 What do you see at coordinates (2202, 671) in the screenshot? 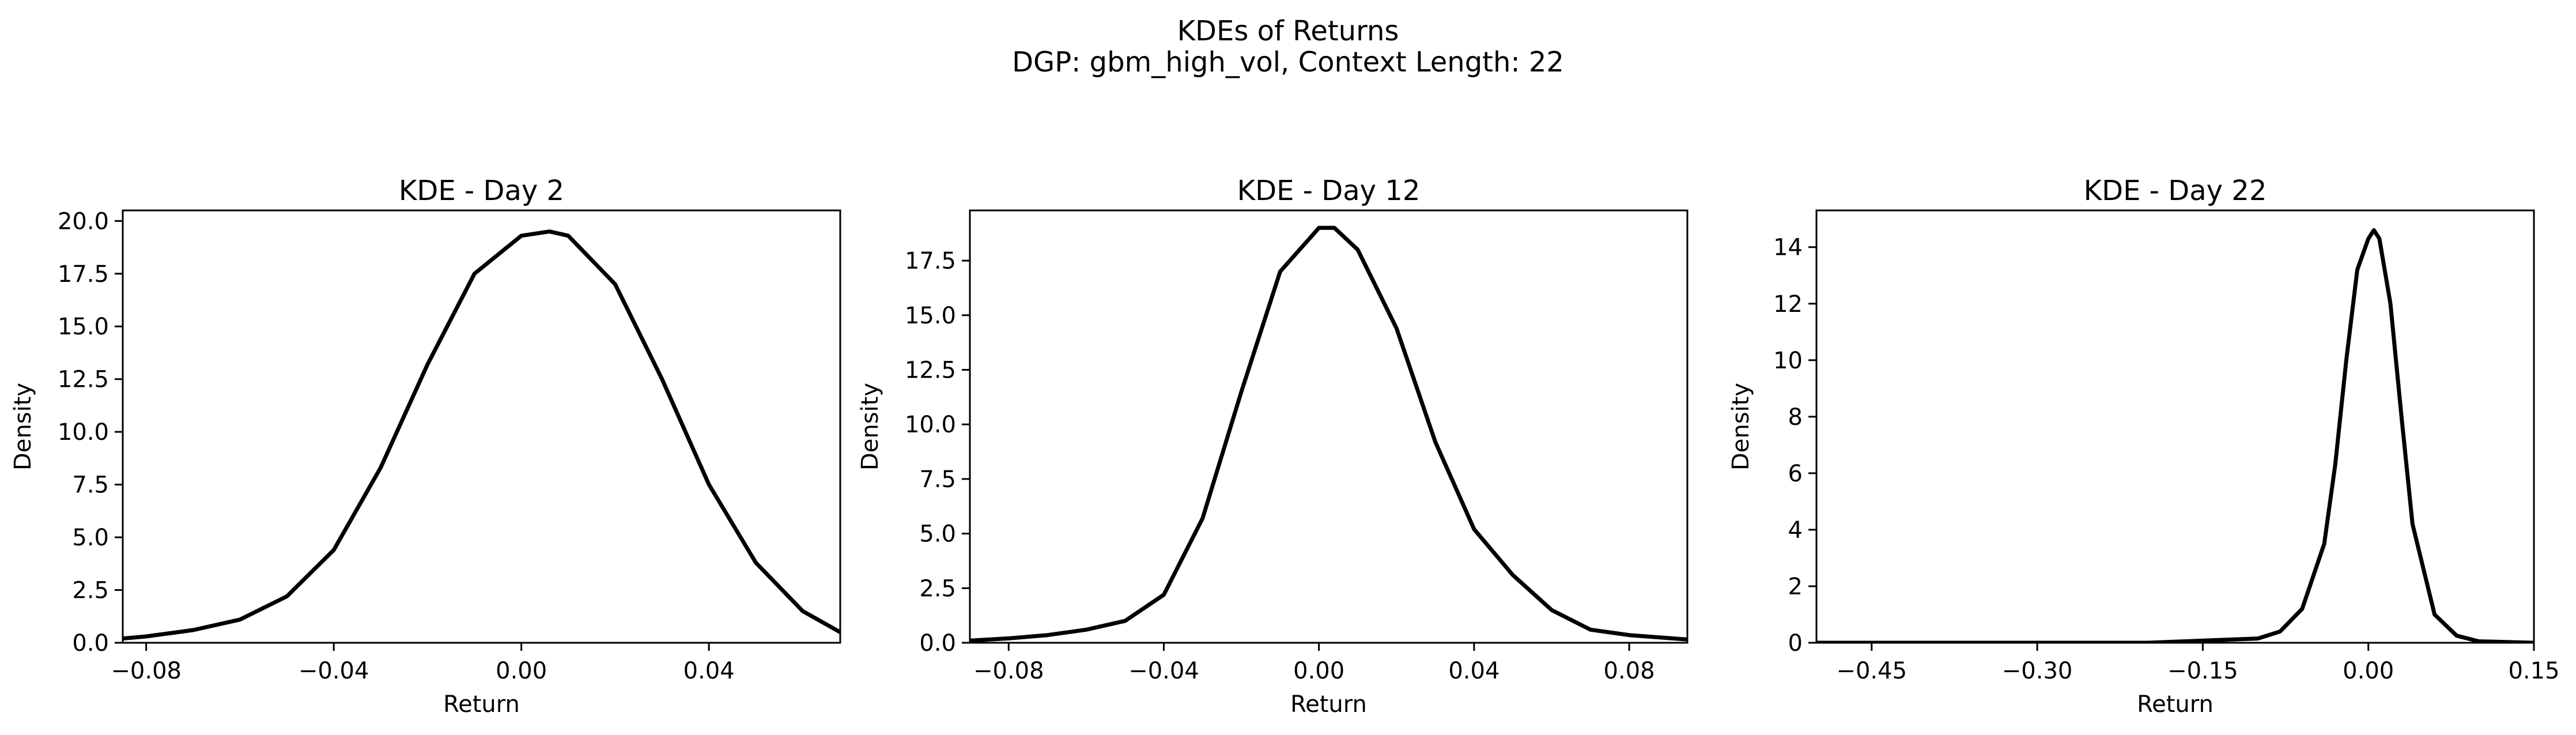
I see `x-tick-label: −0.15` at bounding box center [2202, 671].